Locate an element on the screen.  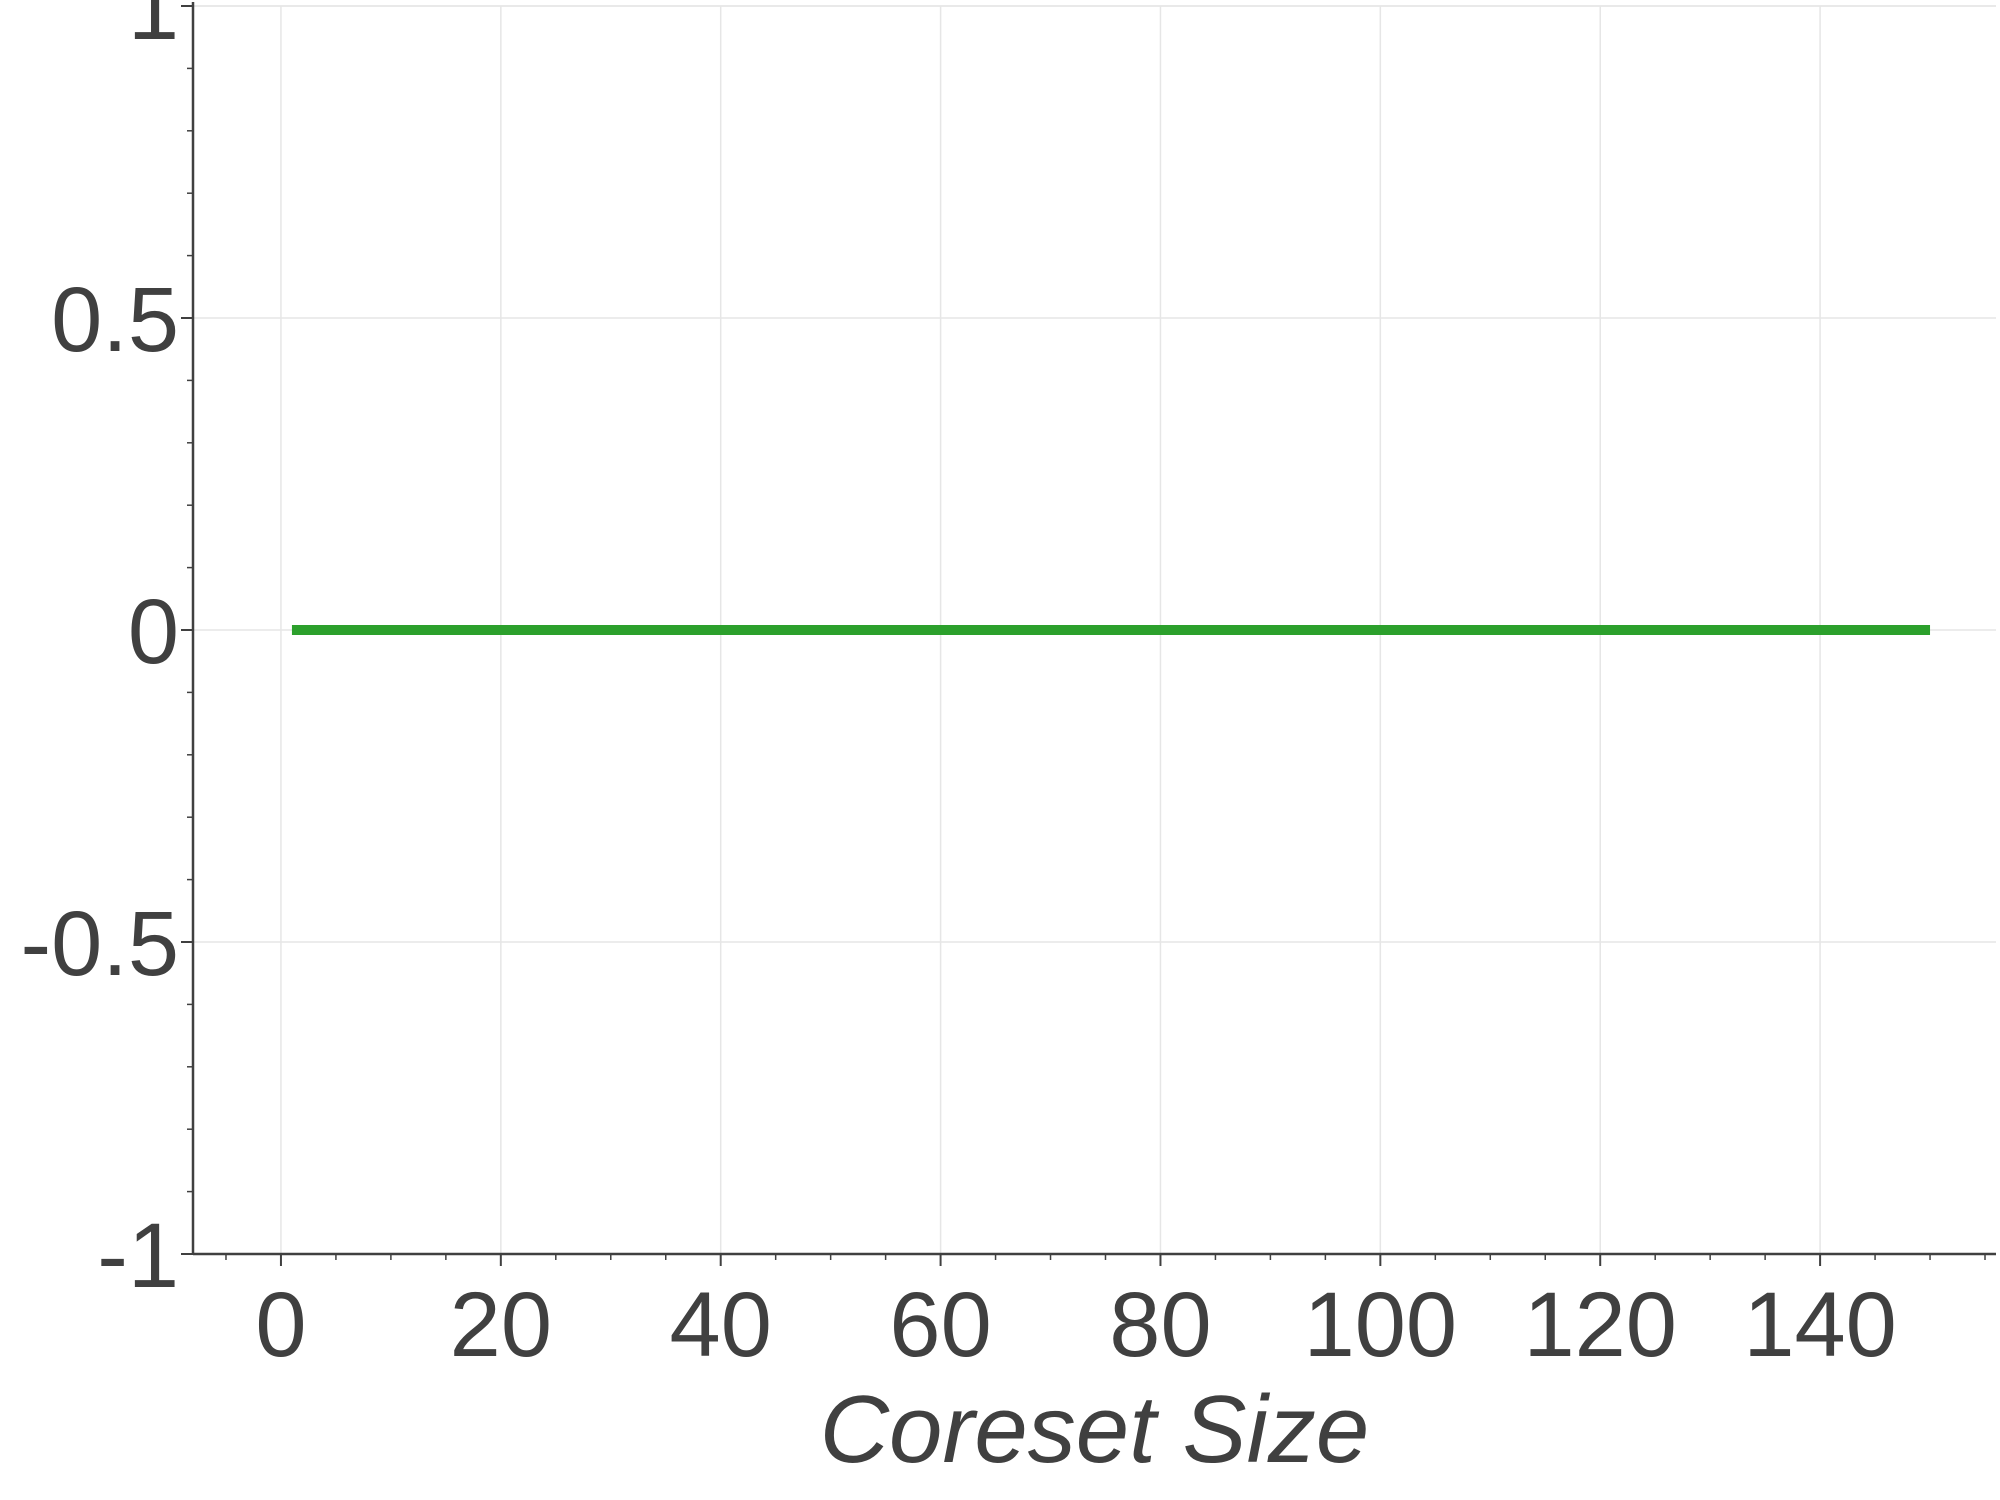
x-tick-label-0: 0 is located at coordinates (280, 1325).